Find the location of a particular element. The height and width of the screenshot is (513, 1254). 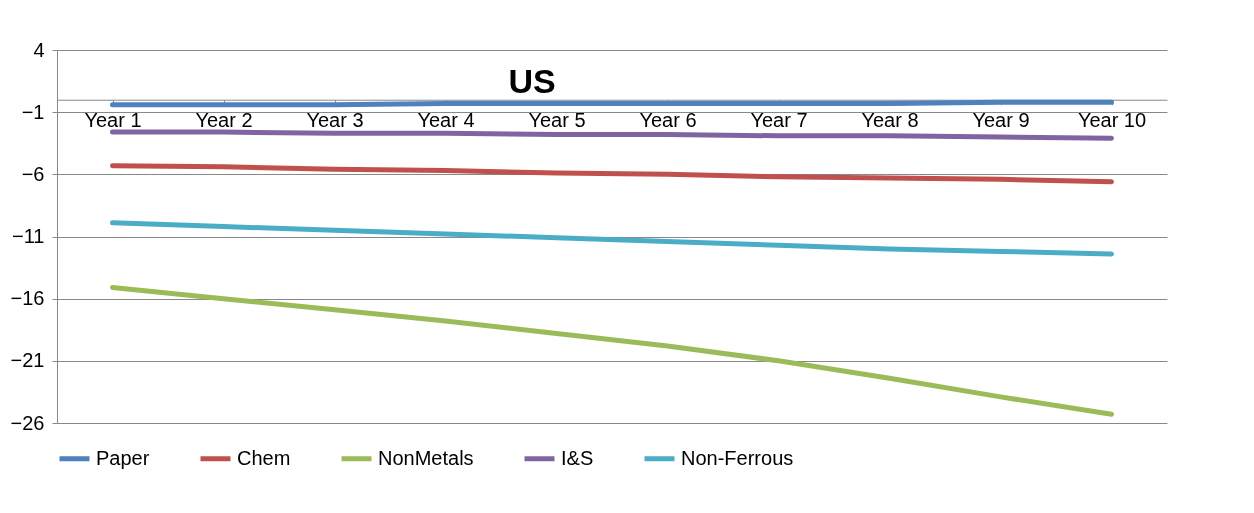

y-tick-label: −26 is located at coordinates (27, 422).